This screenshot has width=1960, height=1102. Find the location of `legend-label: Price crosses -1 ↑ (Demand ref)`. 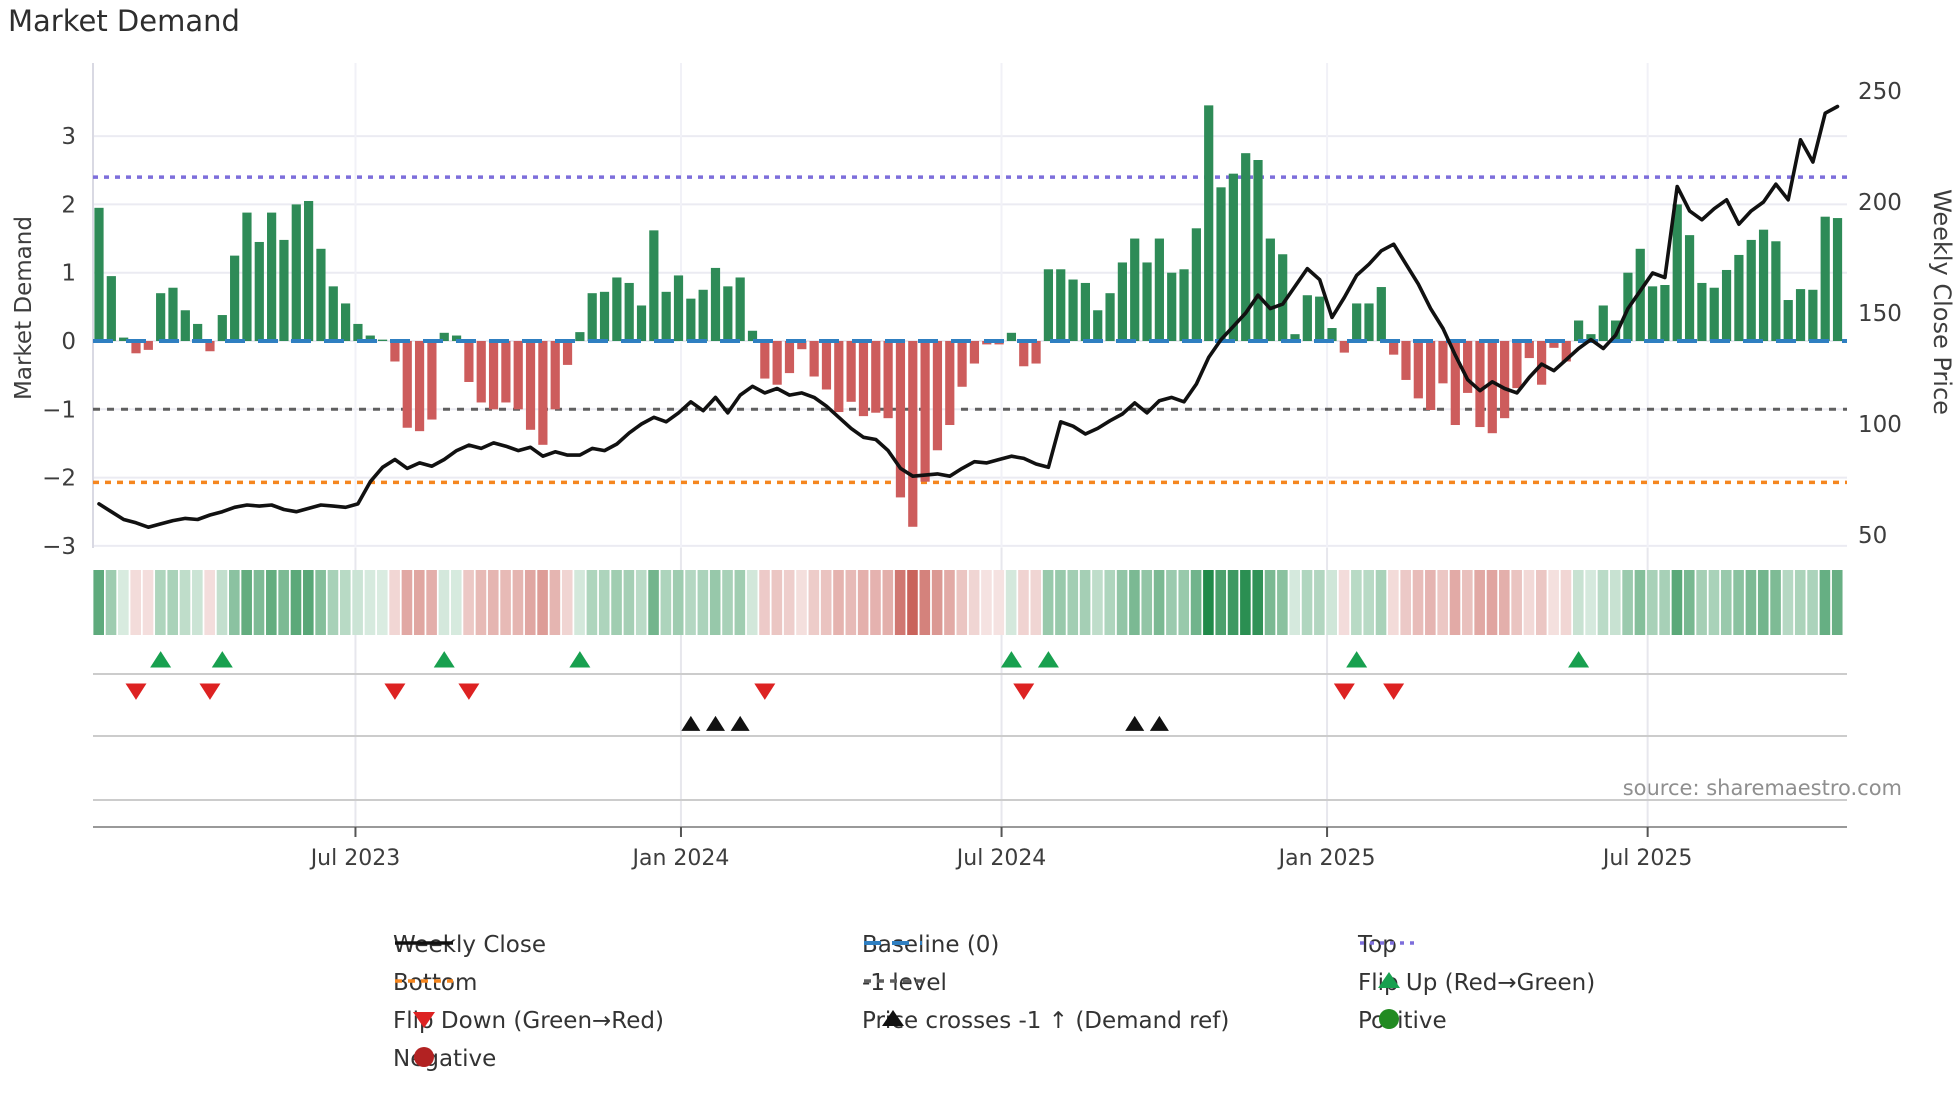

legend-label: Price crosses -1 ↑ (Demand ref) is located at coordinates (1046, 1021).